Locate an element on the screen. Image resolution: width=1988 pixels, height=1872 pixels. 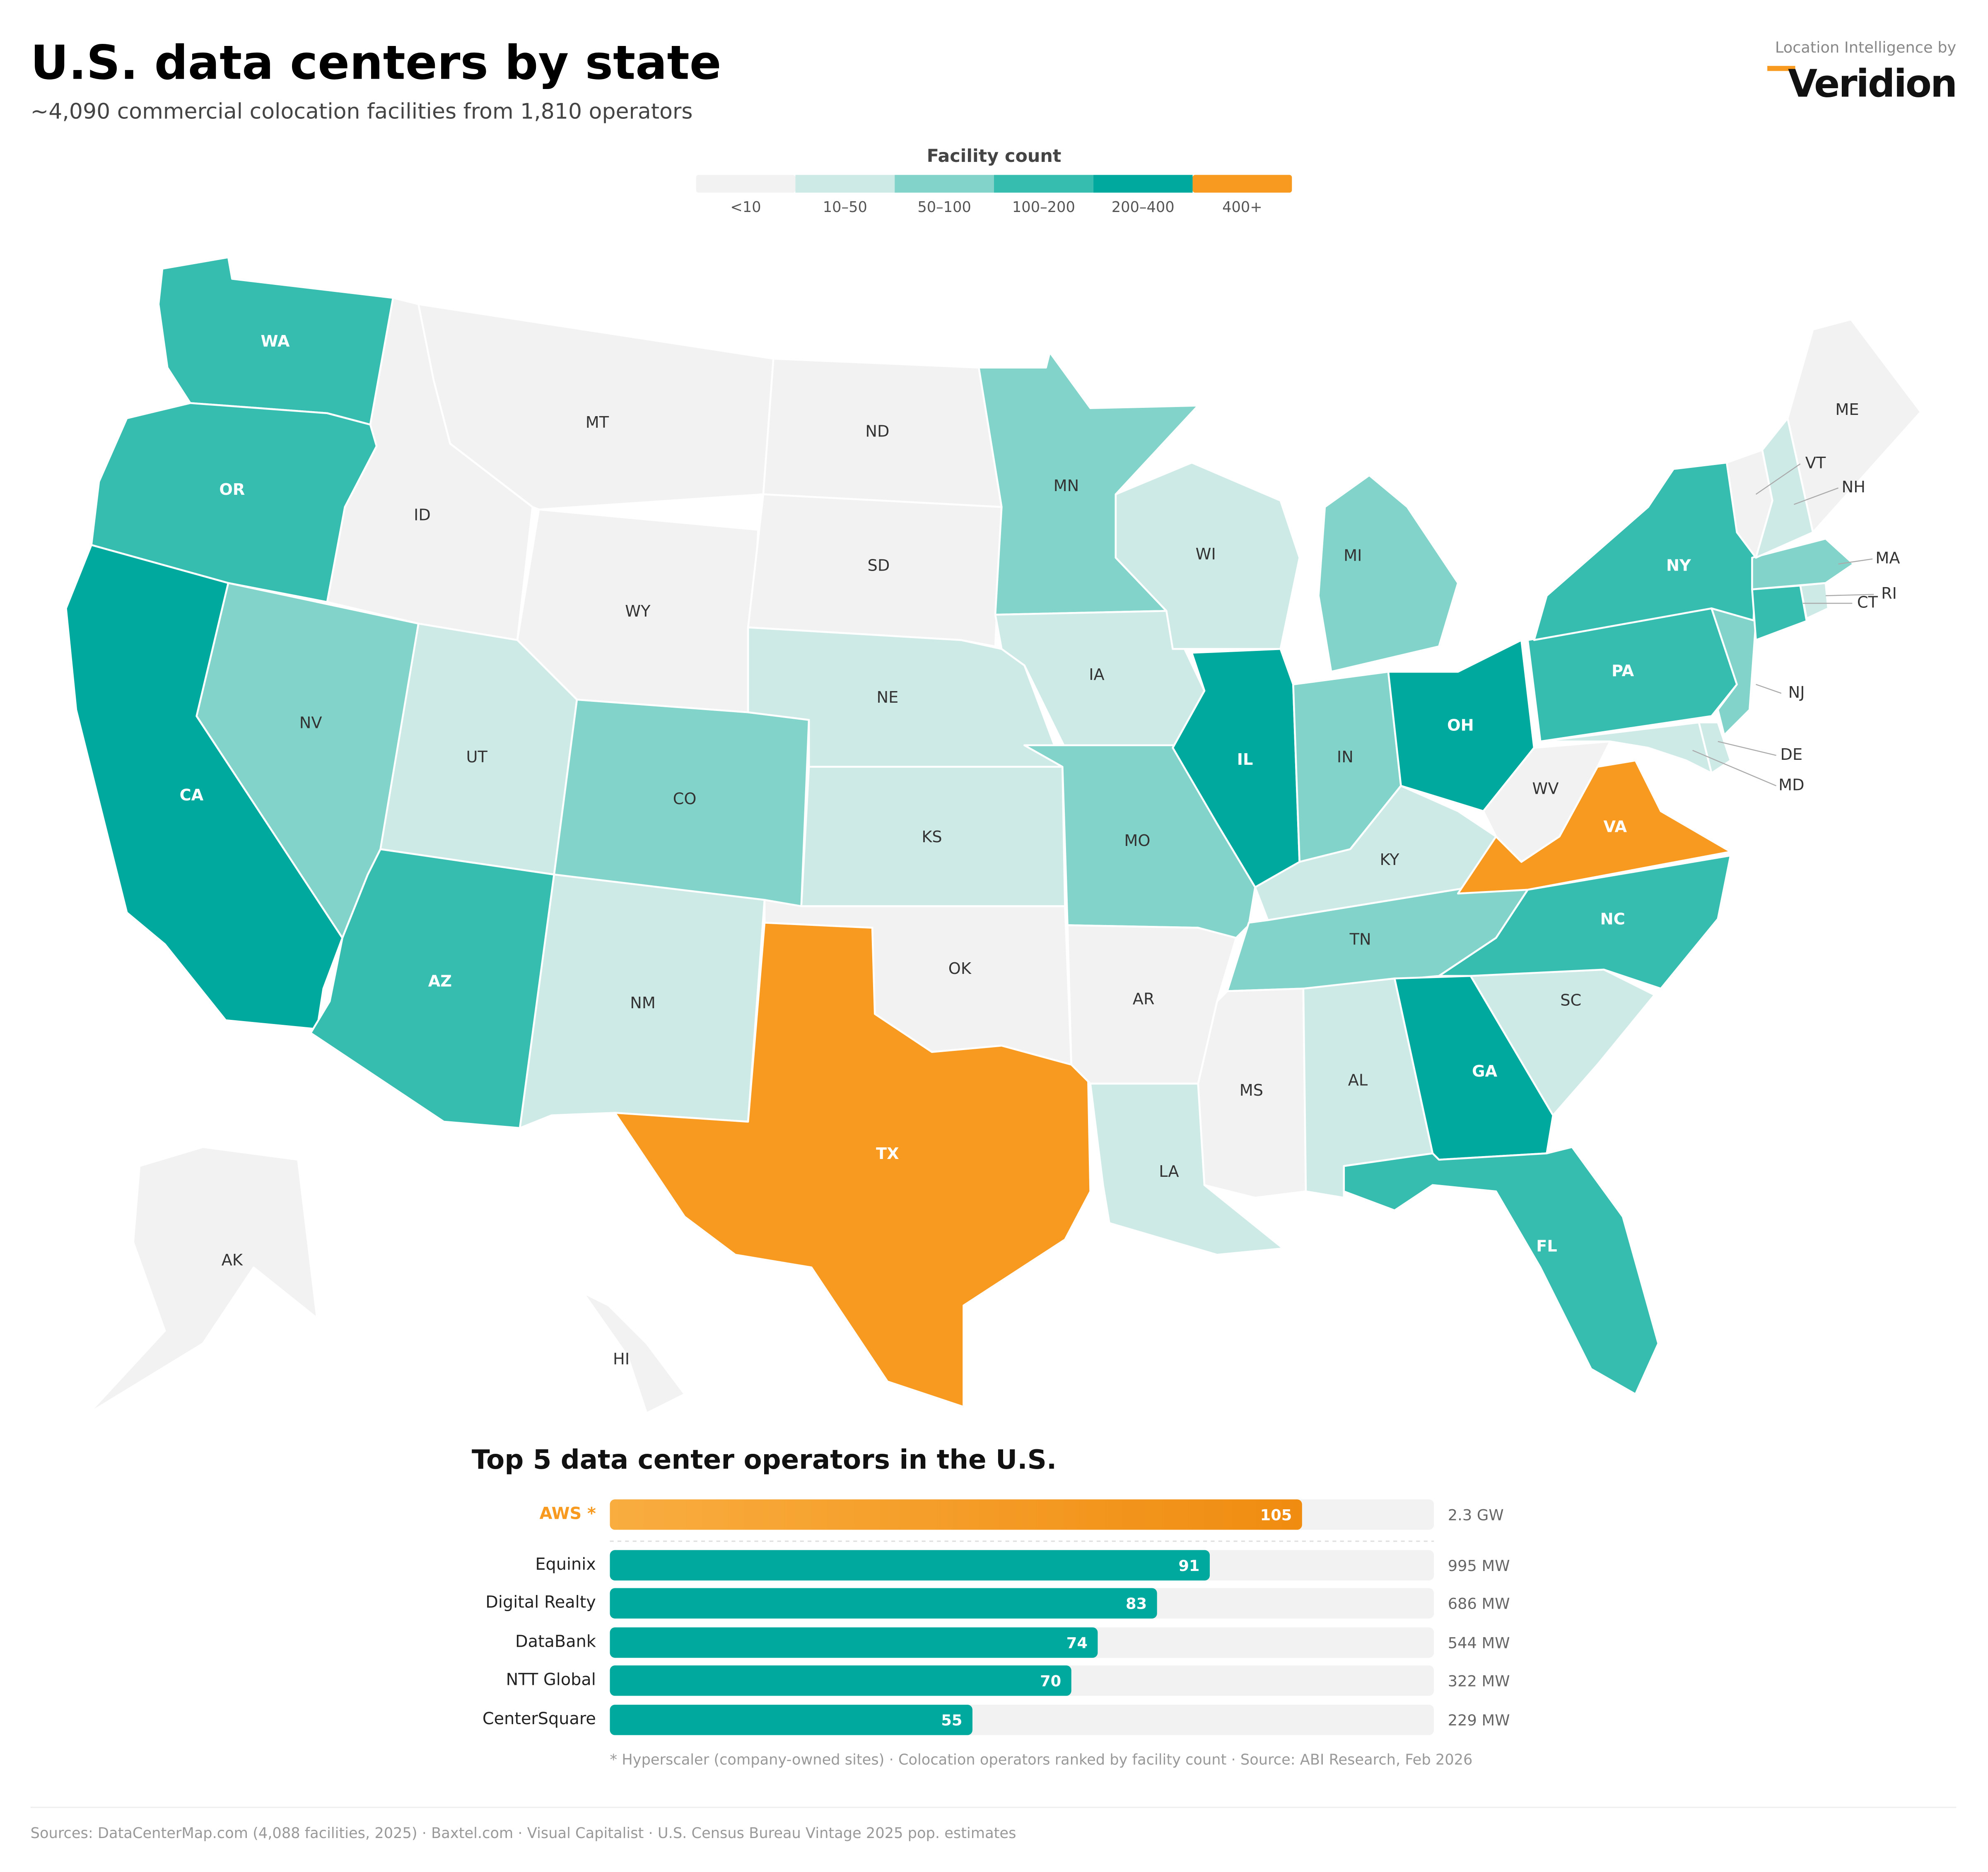
state-label: MN is located at coordinates (1066, 486).